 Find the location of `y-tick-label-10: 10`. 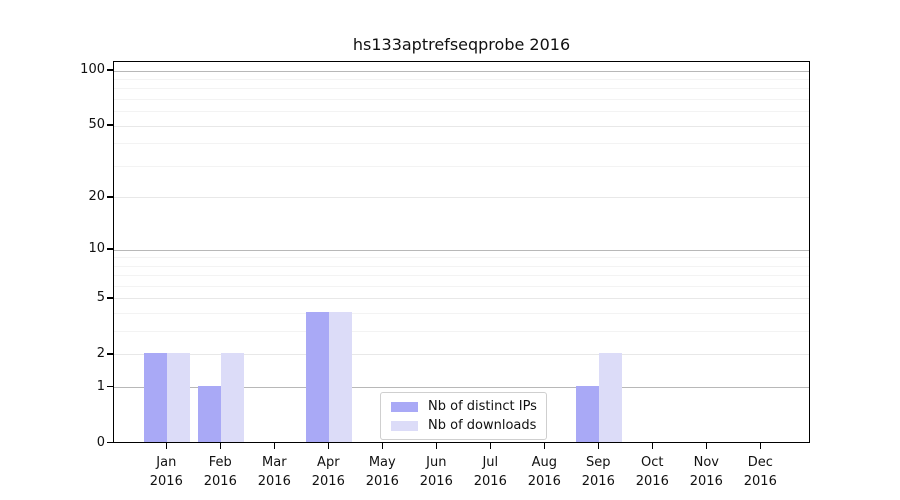

y-tick-label-10: 10 is located at coordinates (96, 248).